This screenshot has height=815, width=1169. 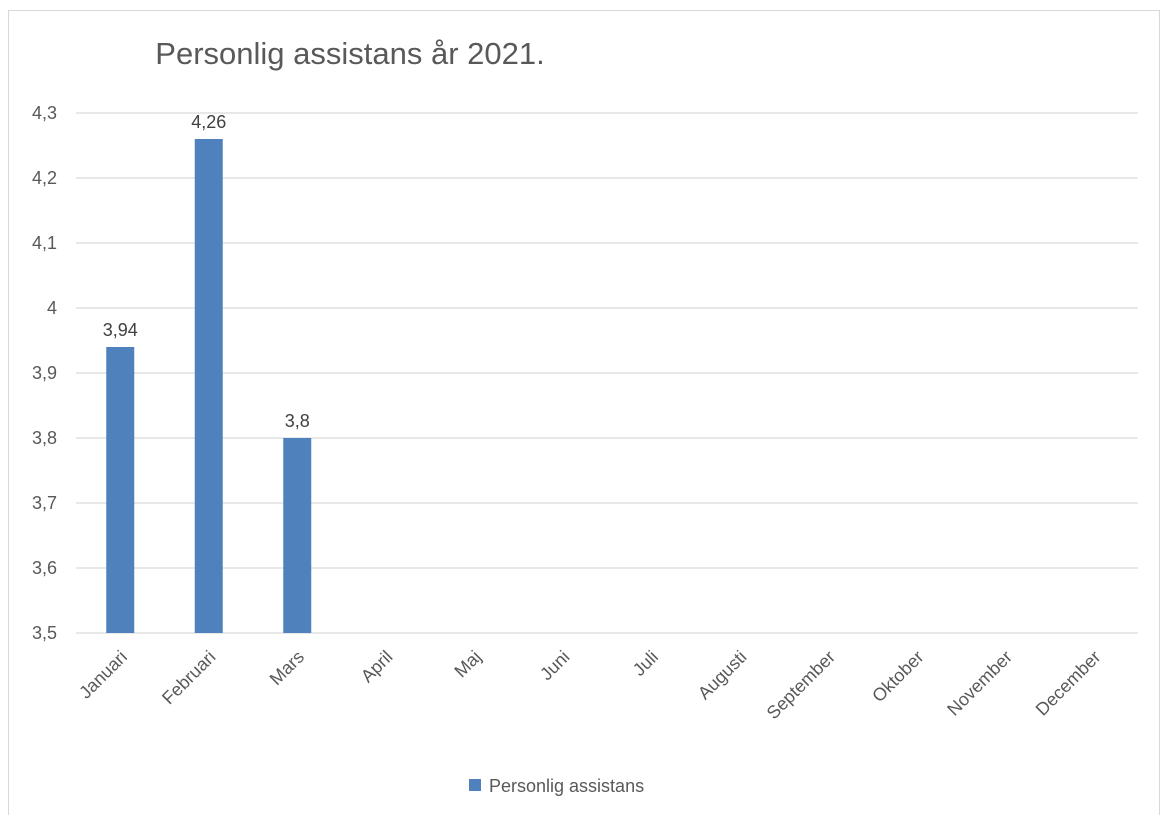 I want to click on y-tick-label: 3,8, so click(x=44, y=438).